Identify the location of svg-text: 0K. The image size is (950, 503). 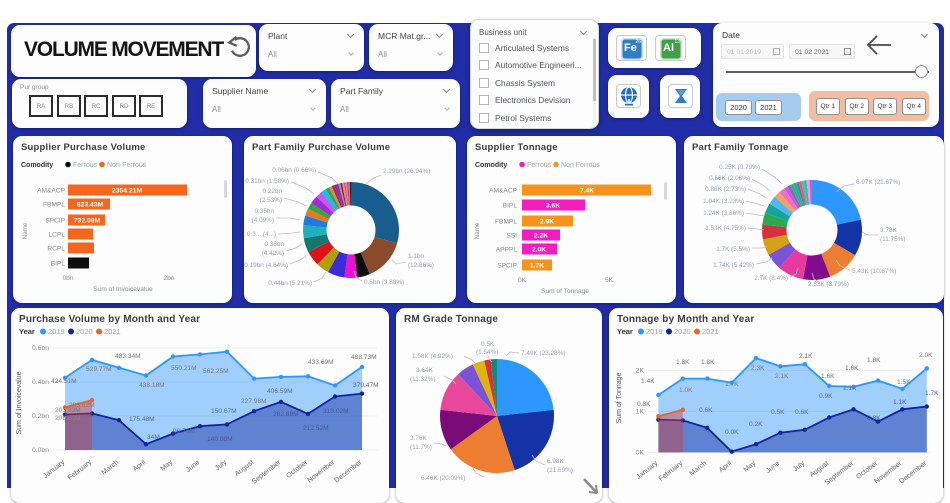
(640, 452).